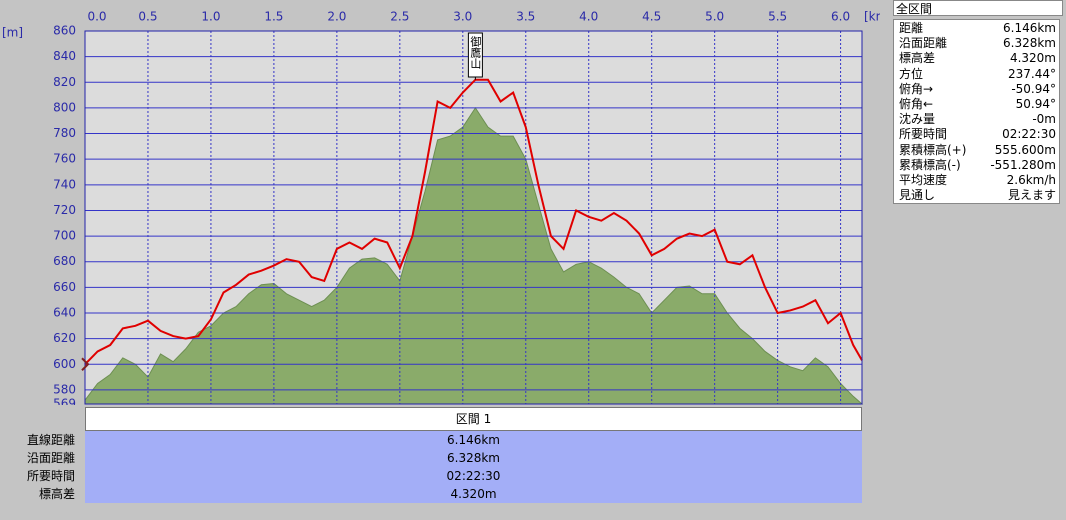 The height and width of the screenshot is (520, 1066). Describe the element at coordinates (525, 17) in the screenshot. I see `x-tick-label: 3.5` at that location.